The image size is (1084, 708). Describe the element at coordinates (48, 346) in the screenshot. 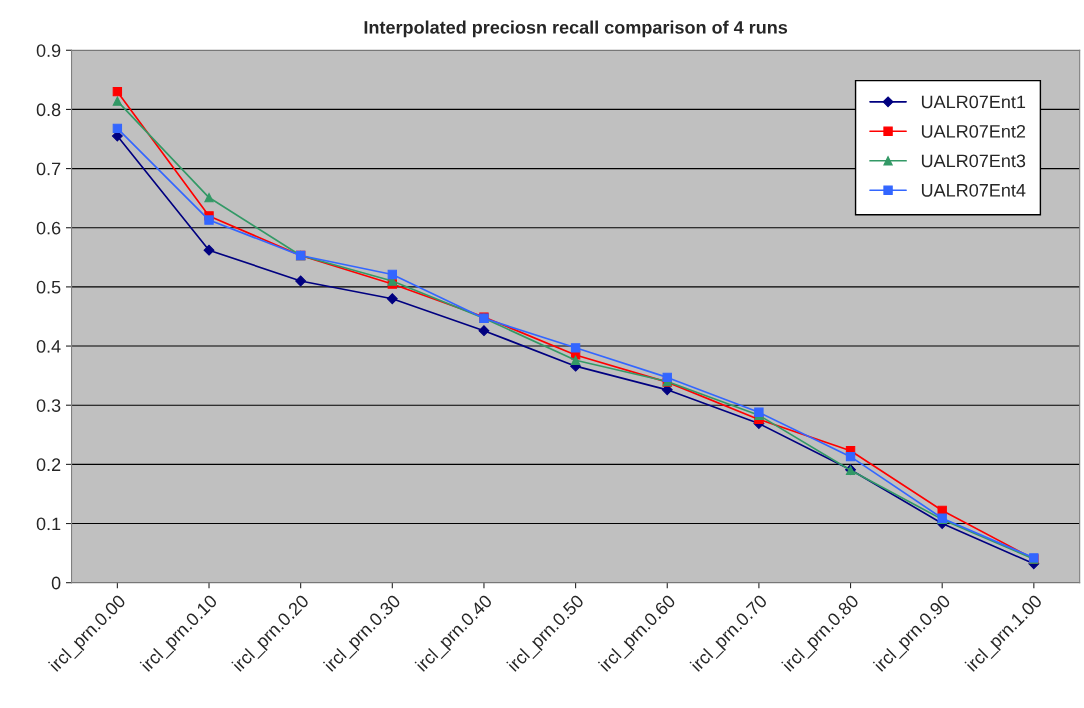

I see `y-tick-label: 0.4` at that location.